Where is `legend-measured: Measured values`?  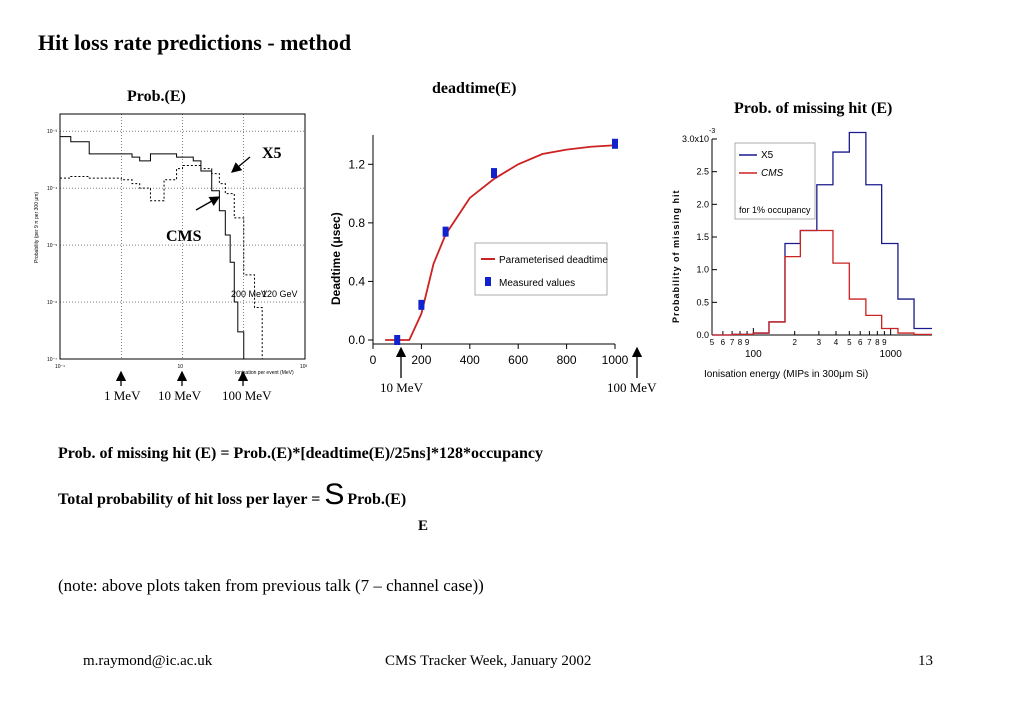
legend-measured: Measured values is located at coordinates (537, 283).